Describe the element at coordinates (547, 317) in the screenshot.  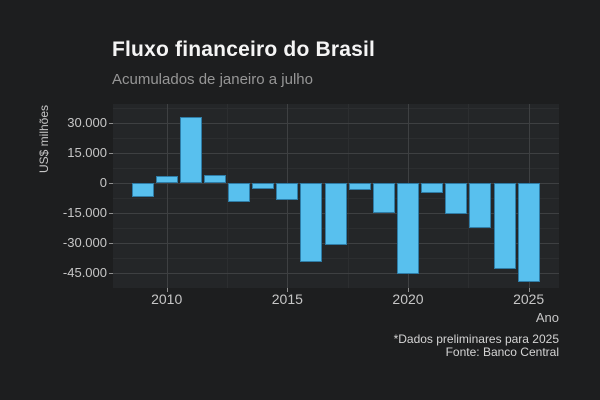
I see `x-axis-title: Ano` at that location.